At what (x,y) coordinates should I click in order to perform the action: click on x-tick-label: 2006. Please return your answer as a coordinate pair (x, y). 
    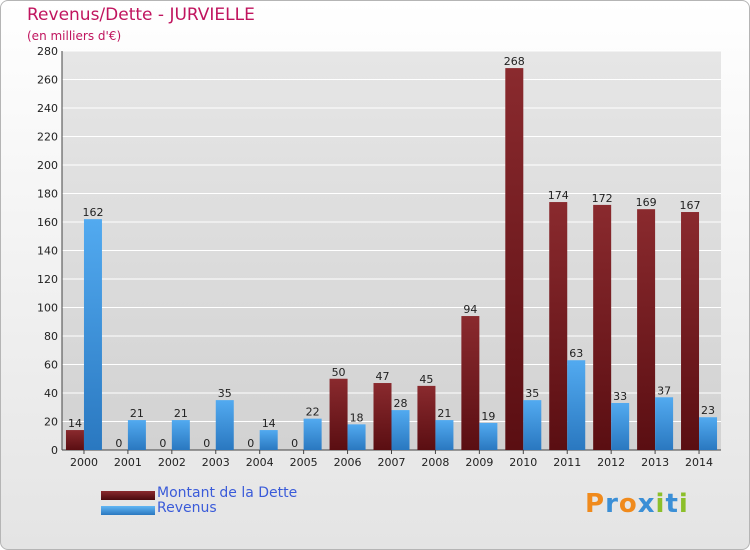
    Looking at the image, I should click on (348, 462).